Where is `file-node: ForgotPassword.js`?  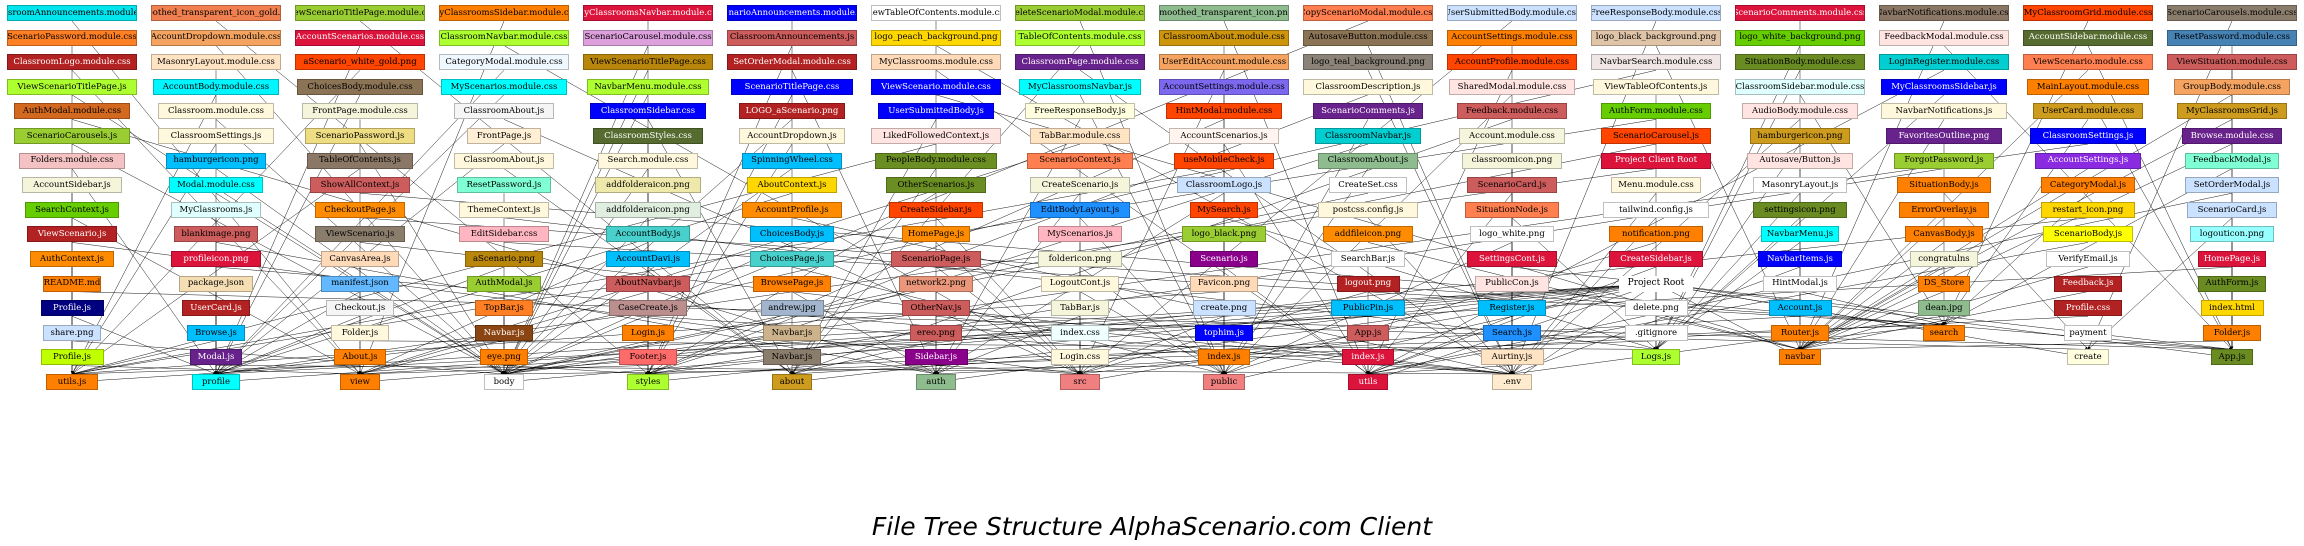 file-node: ForgotPassword.js is located at coordinates (1944, 160).